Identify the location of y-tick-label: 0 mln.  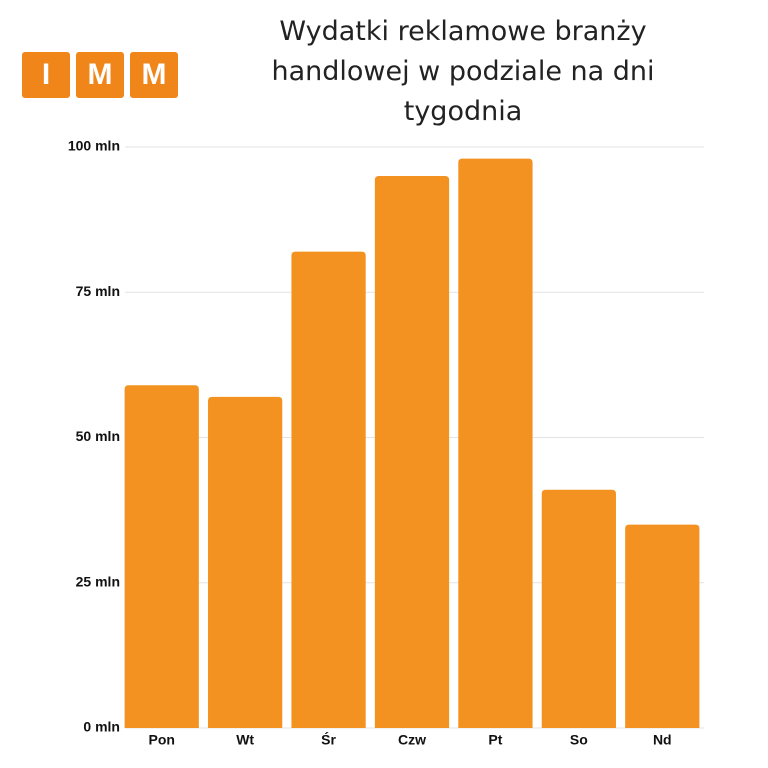
(101, 727).